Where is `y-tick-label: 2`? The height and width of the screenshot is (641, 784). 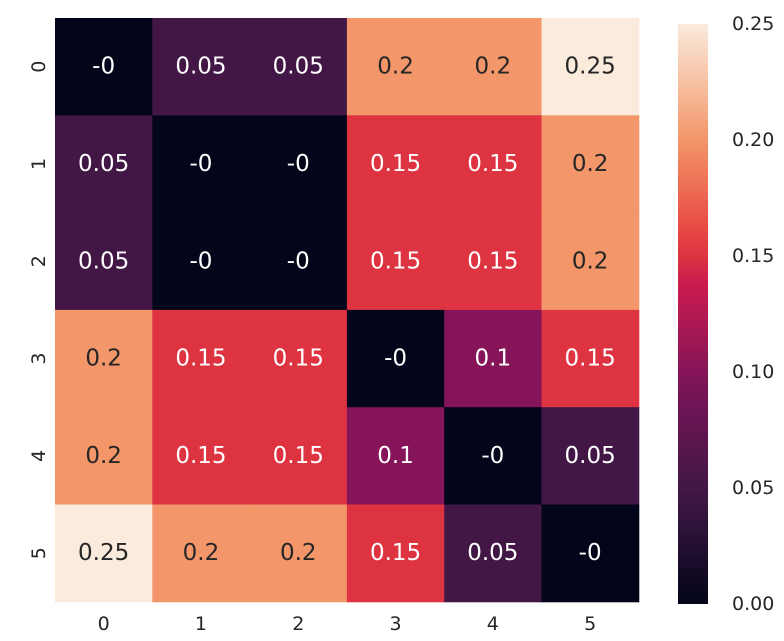 y-tick-label: 2 is located at coordinates (39, 261).